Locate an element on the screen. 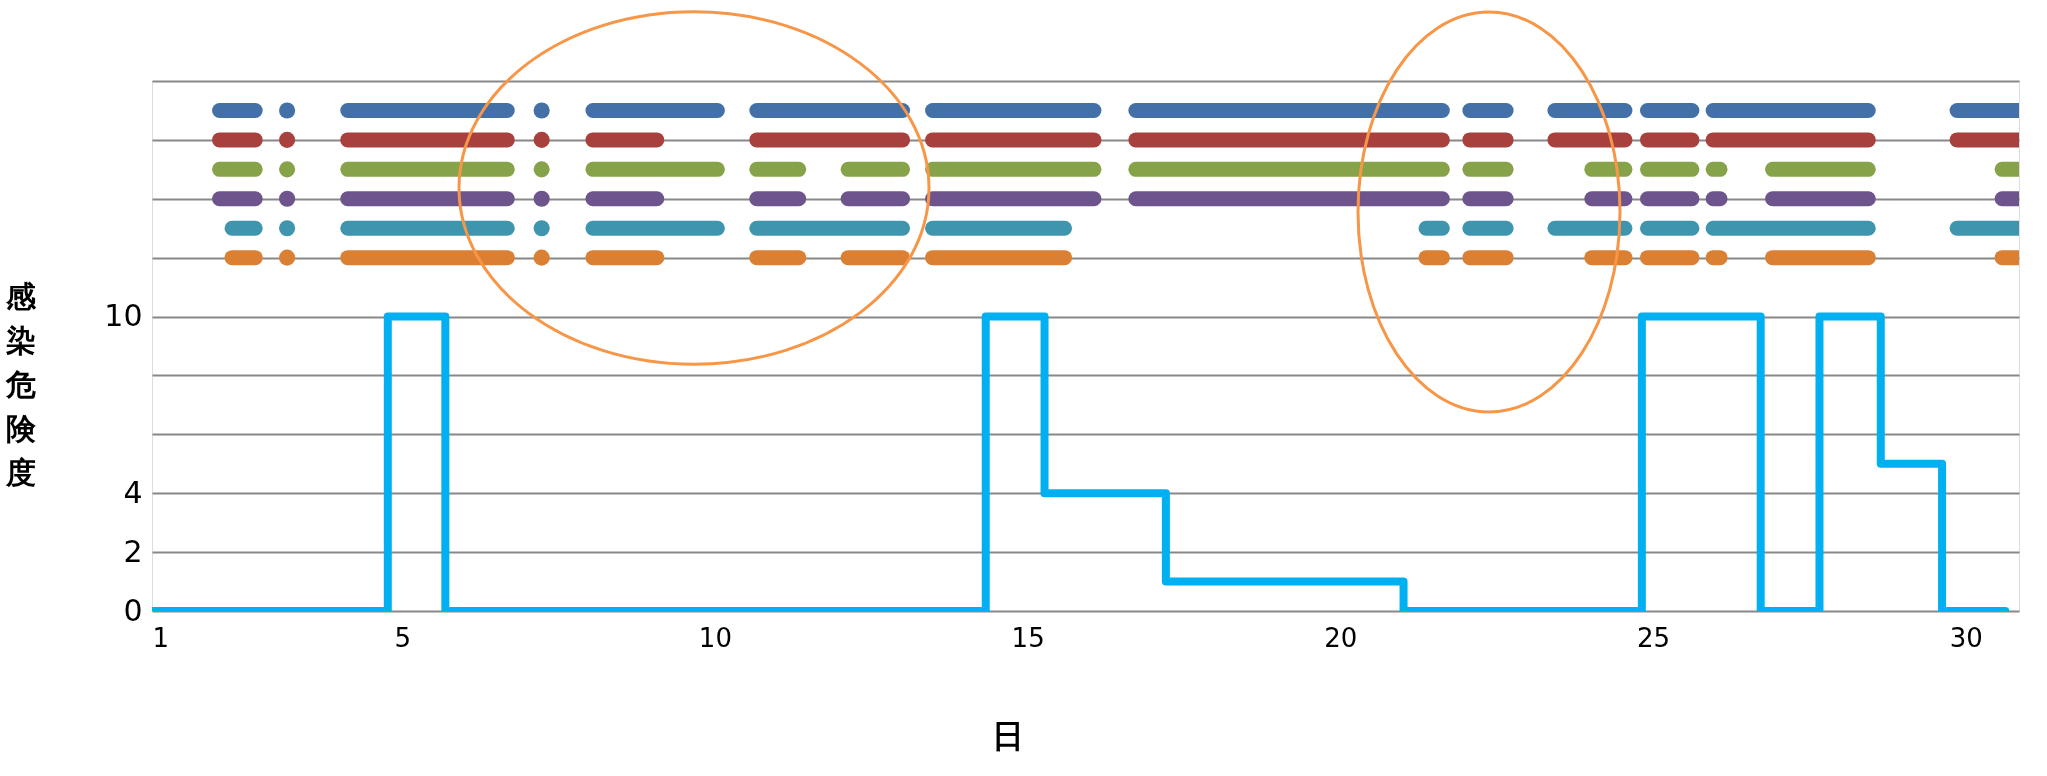  x-axis-title: 日 is located at coordinates (1007, 735).